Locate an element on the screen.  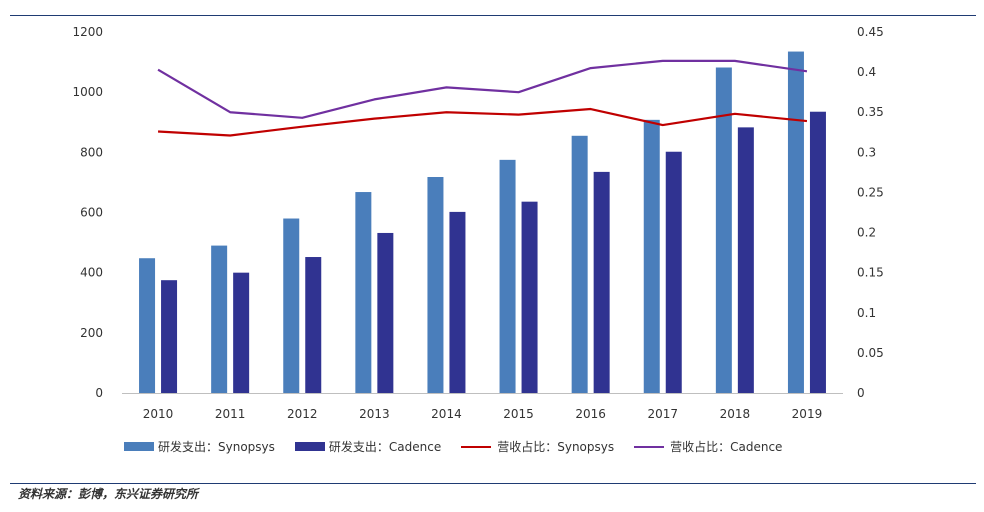
source-note: 资料来源：彭博，东兴证券研究所 is located at coordinates (108, 494).